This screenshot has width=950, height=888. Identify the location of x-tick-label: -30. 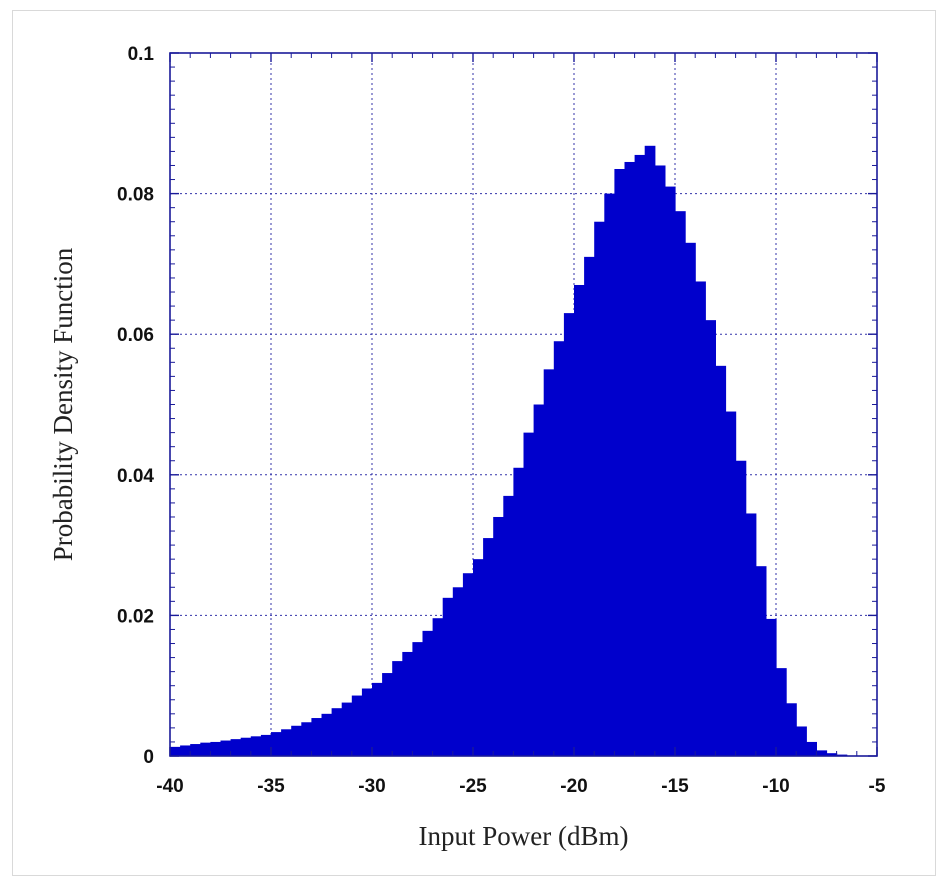
(371, 786).